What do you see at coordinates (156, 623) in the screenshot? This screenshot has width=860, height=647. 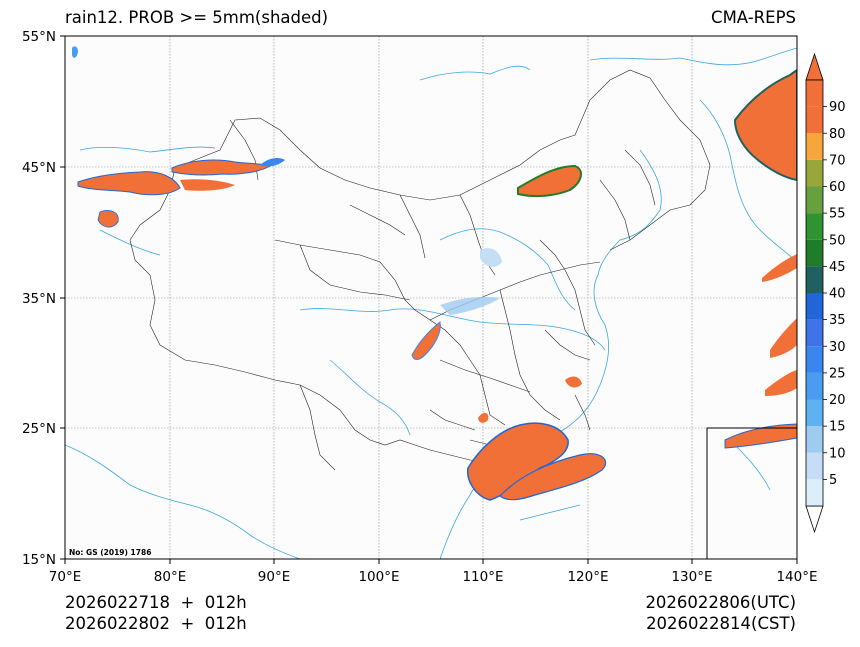 I see `init-time-cst: 2026022802 + 012h` at bounding box center [156, 623].